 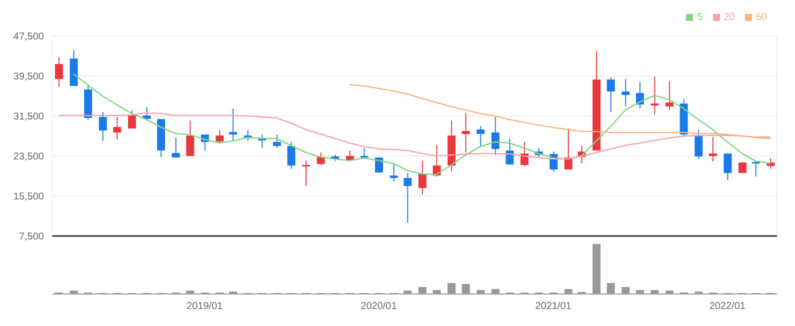 What do you see at coordinates (31, 237) in the screenshot?
I see `y-tick-label: 7,500` at bounding box center [31, 237].